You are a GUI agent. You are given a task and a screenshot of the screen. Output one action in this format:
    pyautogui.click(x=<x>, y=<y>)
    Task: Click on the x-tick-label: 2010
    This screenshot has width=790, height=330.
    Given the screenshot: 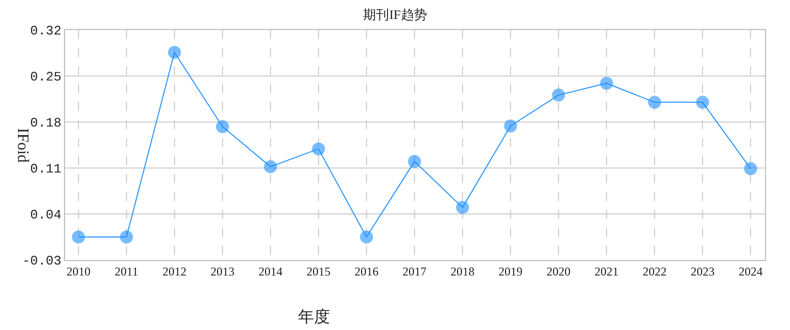 What is the action you would take?
    pyautogui.click(x=78, y=271)
    